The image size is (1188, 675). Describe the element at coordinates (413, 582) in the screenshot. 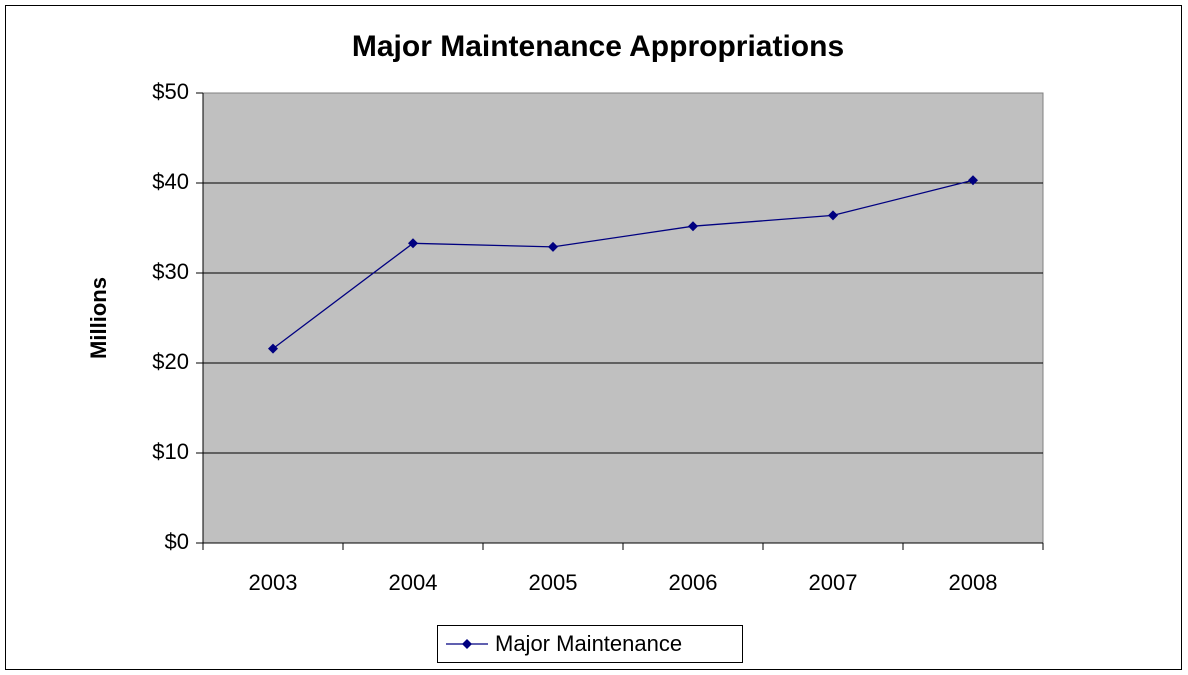

I see `x-tick-label: 2004` at that location.